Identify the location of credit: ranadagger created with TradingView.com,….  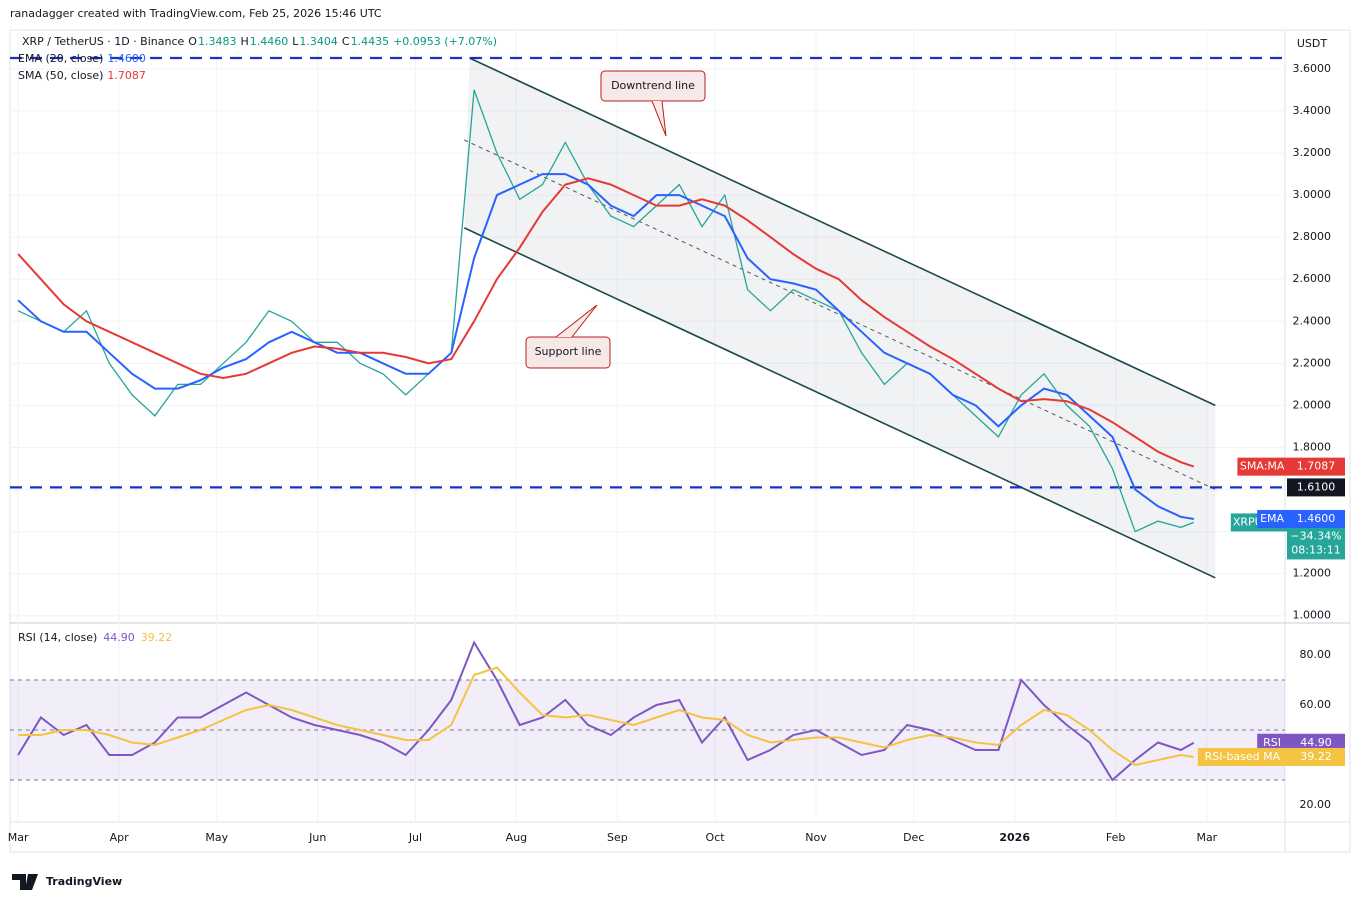
(196, 13).